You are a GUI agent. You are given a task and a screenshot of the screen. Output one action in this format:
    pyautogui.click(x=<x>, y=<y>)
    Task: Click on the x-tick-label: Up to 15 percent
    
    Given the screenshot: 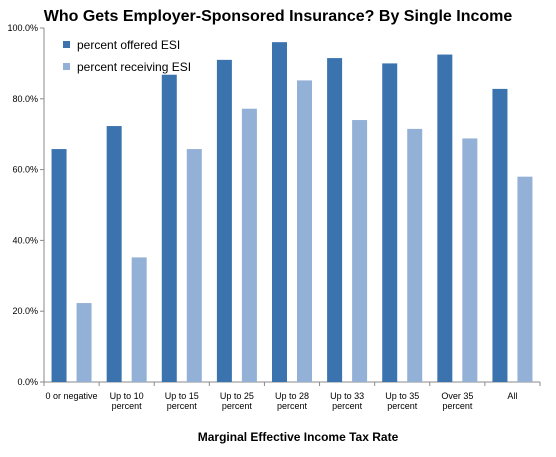 What is the action you would take?
    pyautogui.click(x=182, y=401)
    